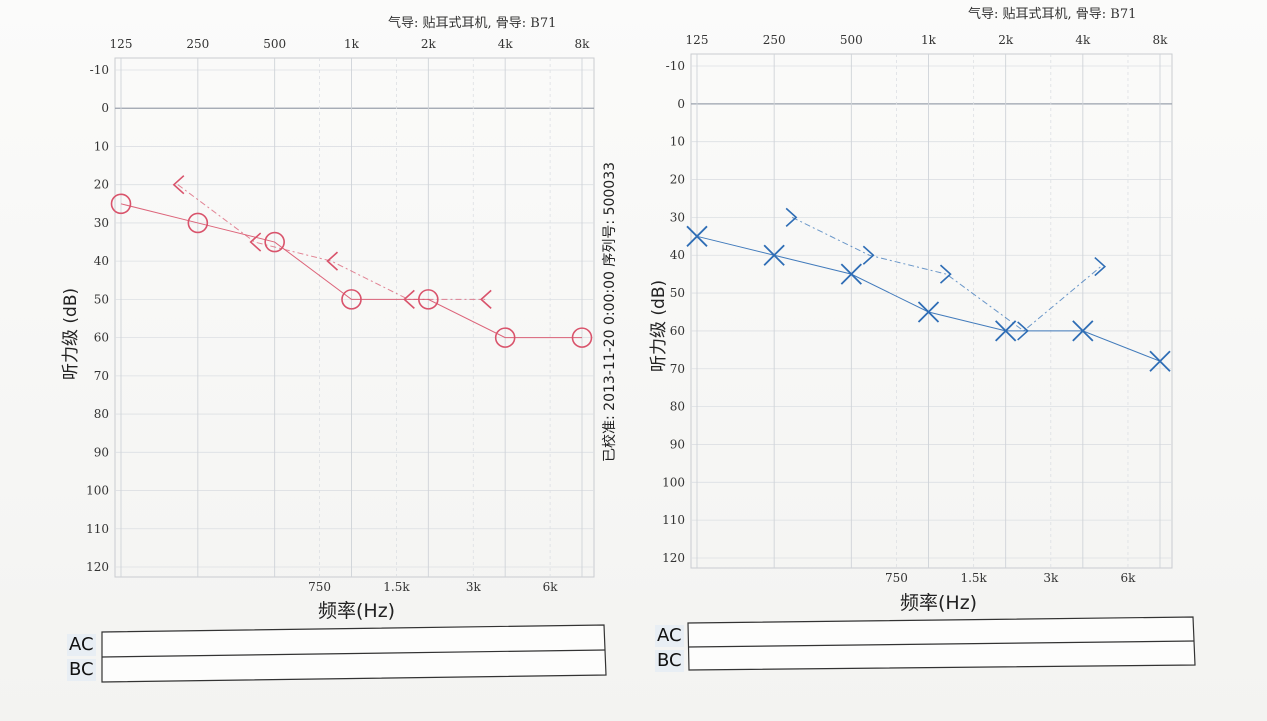 Image resolution: width=1267 pixels, height=721 pixels. Describe the element at coordinates (101, 414) in the screenshot. I see `left-y-tick-label: 80` at that location.